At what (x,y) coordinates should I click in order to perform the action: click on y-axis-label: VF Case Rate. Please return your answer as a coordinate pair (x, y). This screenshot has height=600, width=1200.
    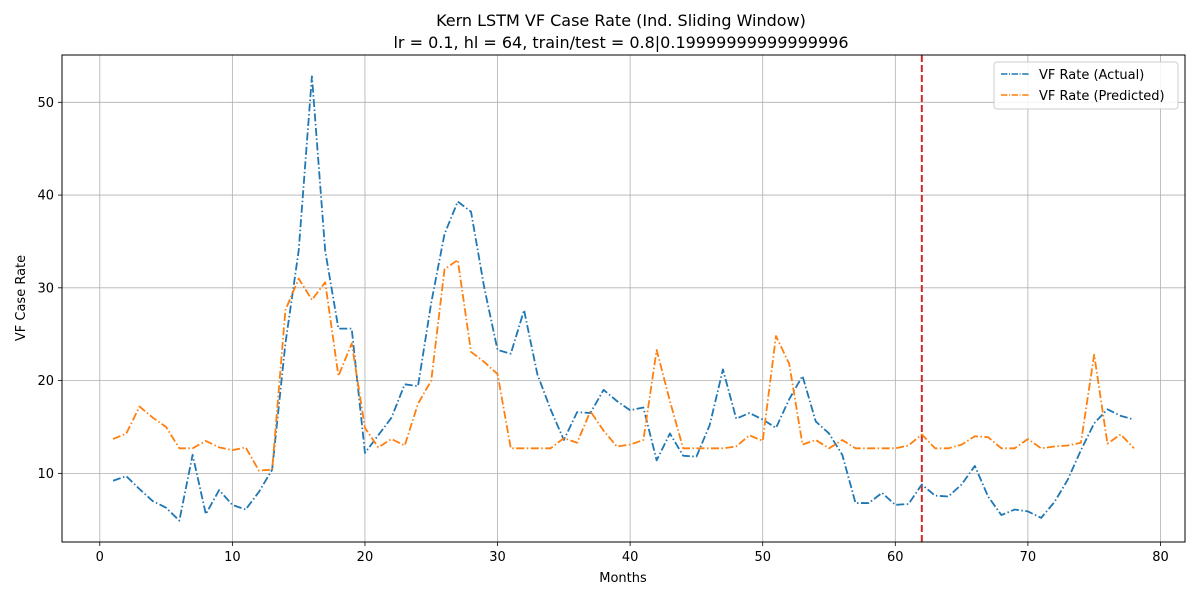
    Looking at the image, I should click on (21, 298).